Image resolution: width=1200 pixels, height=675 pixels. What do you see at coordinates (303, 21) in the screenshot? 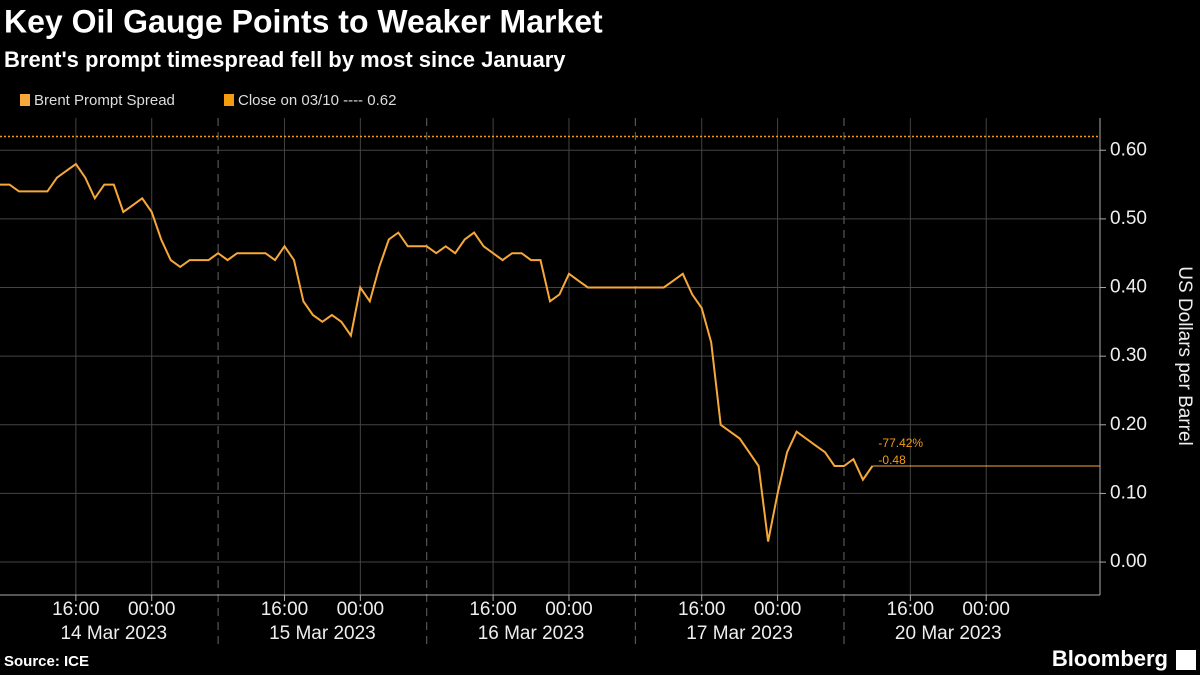
I see `chart-title: Key Oil Gauge Points to Weaker Market` at bounding box center [303, 21].